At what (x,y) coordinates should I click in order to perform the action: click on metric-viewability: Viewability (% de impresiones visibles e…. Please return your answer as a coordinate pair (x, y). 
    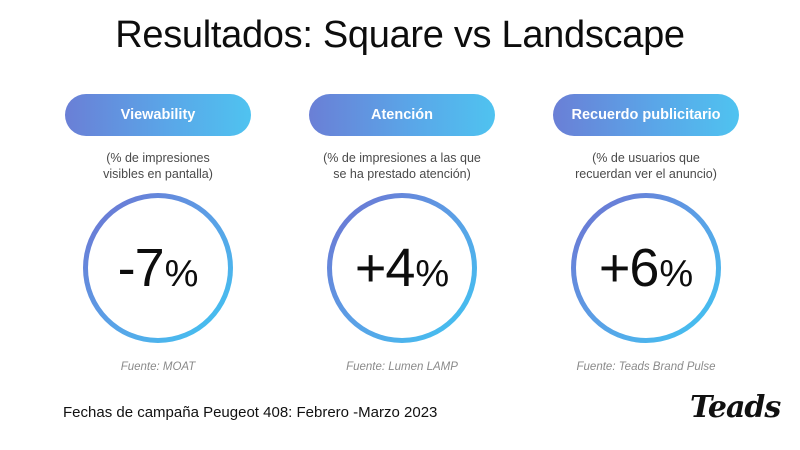
    Looking at the image, I should click on (158, 234).